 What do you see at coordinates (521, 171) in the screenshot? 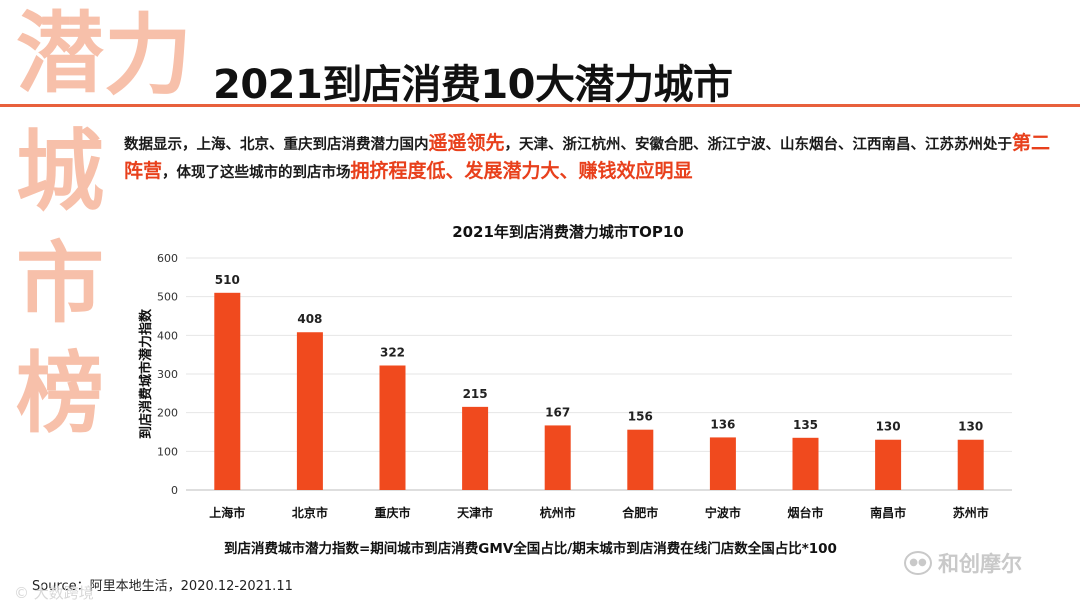
I see `description-highlight: 拥挤程度低、发展潜力大、赚钱效应明显` at bounding box center [521, 171].